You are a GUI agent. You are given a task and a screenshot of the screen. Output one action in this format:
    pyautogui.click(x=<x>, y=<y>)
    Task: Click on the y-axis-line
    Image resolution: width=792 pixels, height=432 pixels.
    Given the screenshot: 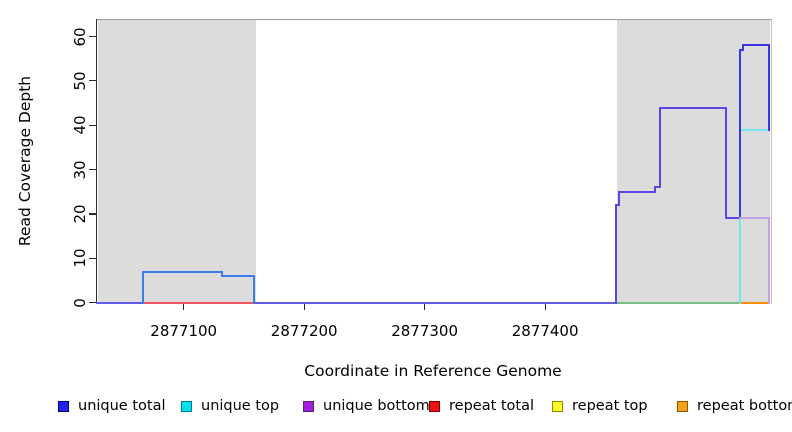 What is the action you would take?
    pyautogui.click(x=96, y=162)
    